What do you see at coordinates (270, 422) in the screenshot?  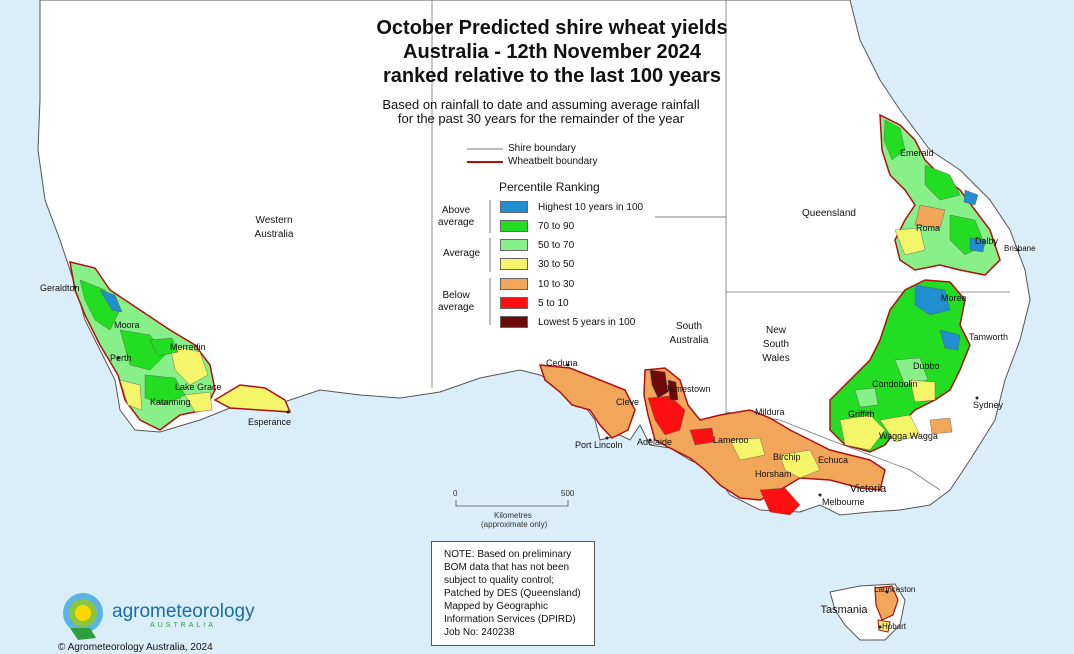 I see `place-label: Esperance` at bounding box center [270, 422].